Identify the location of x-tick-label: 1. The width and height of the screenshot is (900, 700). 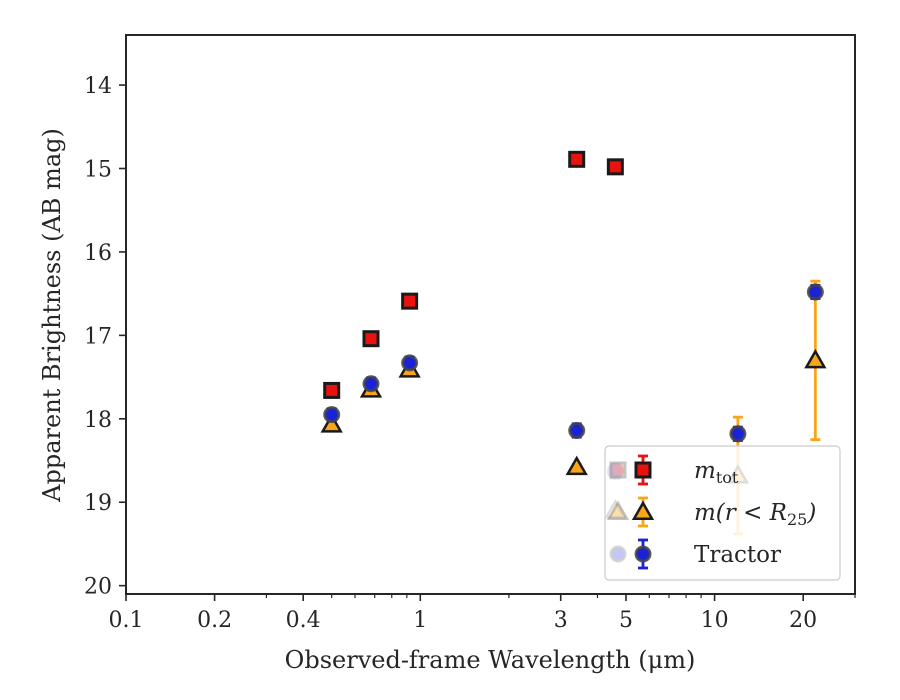
(420, 620).